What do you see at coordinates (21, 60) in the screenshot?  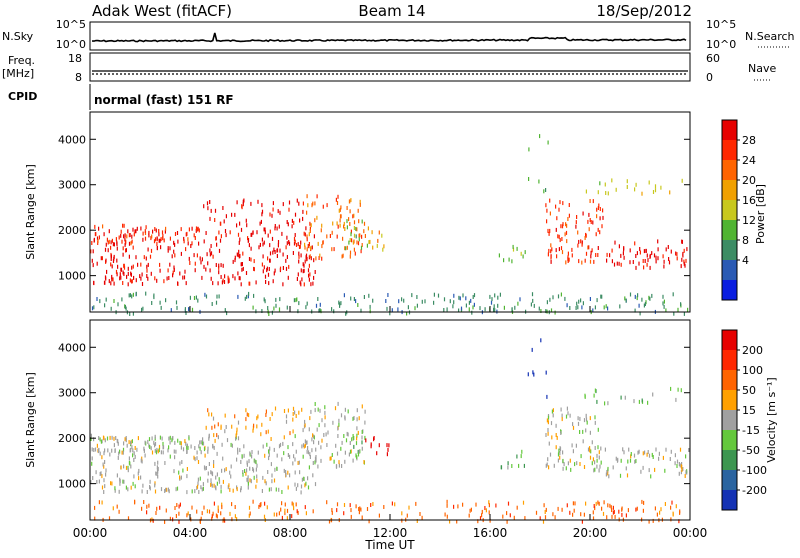 I see `freq-label: Freq.` at bounding box center [21, 60].